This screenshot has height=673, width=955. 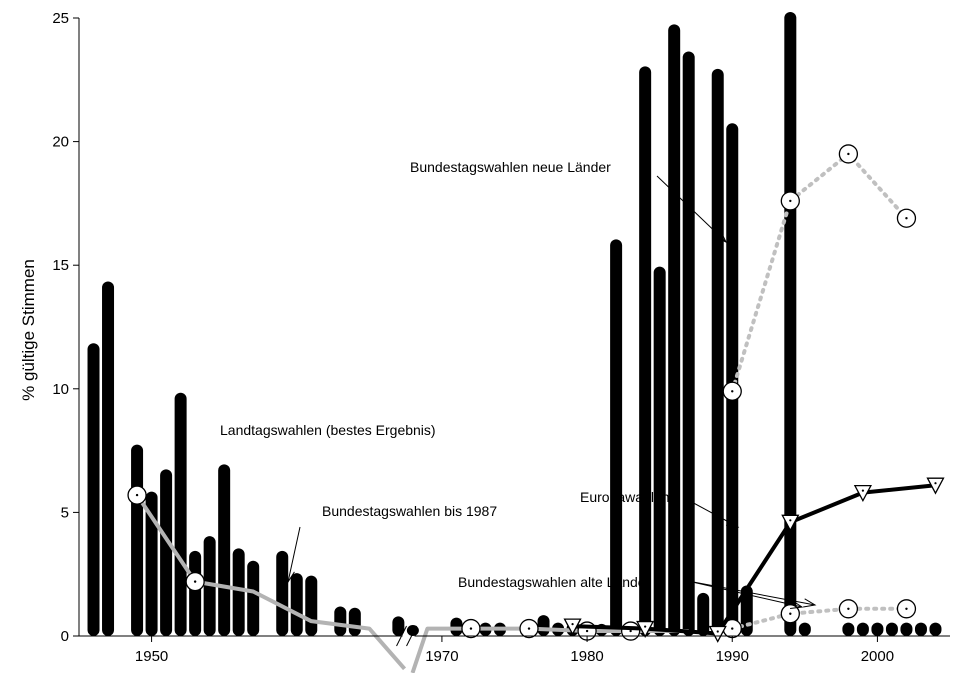 What do you see at coordinates (819, 618) in the screenshot?
I see `line-bundestag-alte` at bounding box center [819, 618].